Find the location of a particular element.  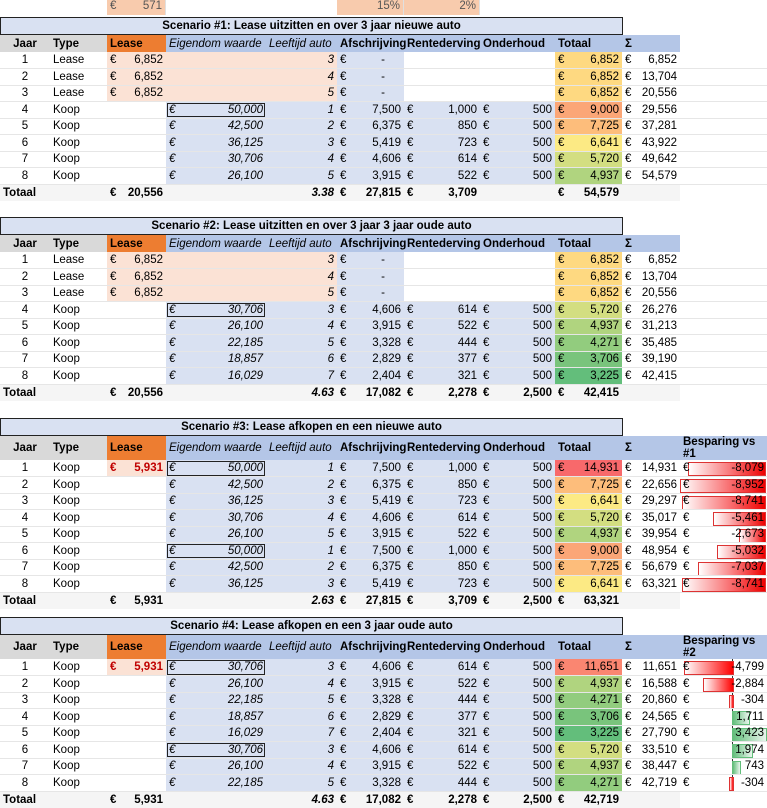

eigendom-cell: €22,185 is located at coordinates (216, 783).